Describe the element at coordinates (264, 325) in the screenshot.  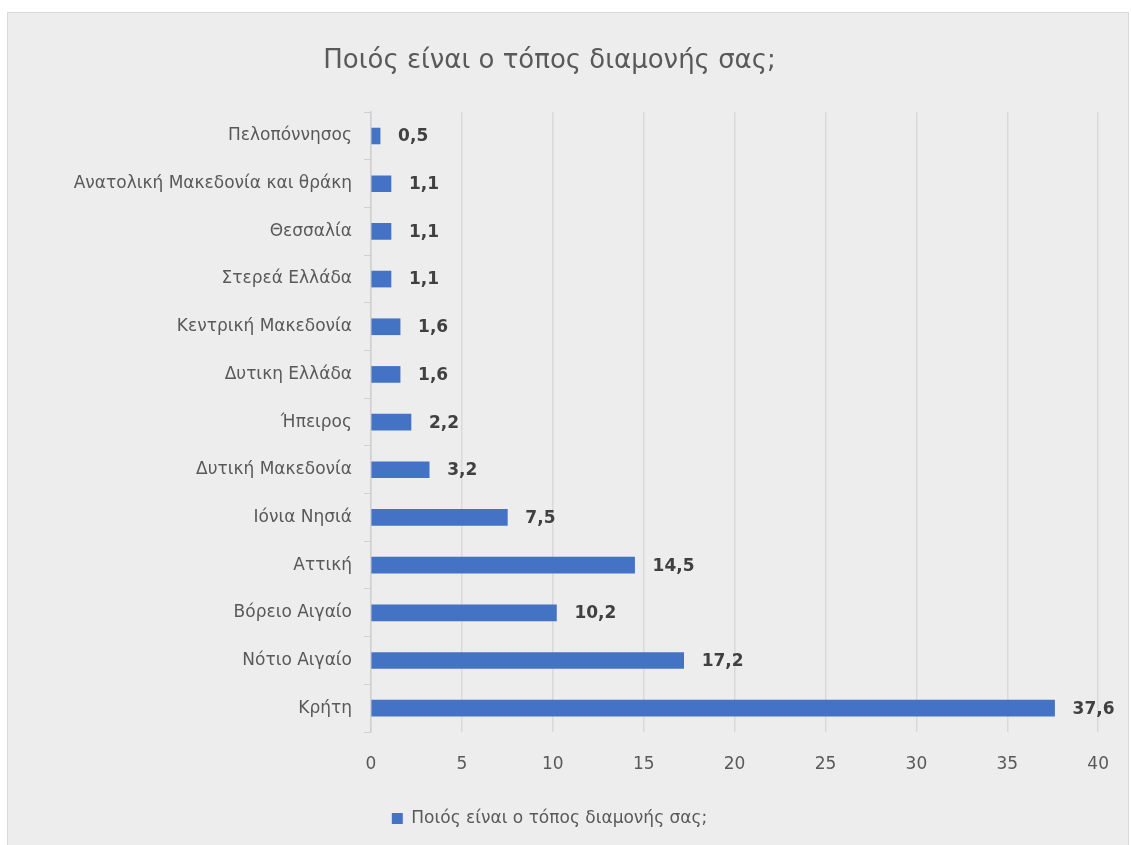
I see `y-tick-label: Κεντρική Μακεδονία` at that location.